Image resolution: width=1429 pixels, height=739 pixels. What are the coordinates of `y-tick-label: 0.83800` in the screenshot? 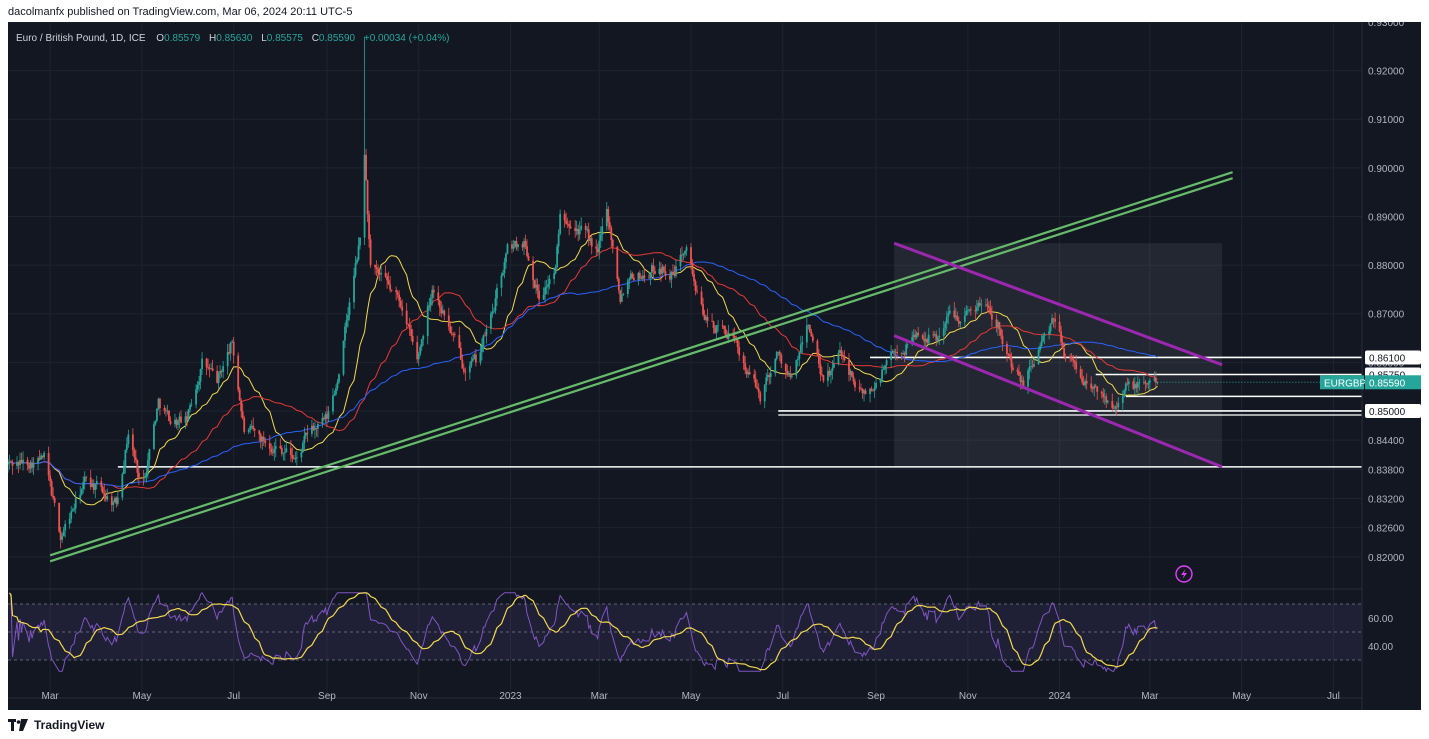 It's located at (1386, 470).